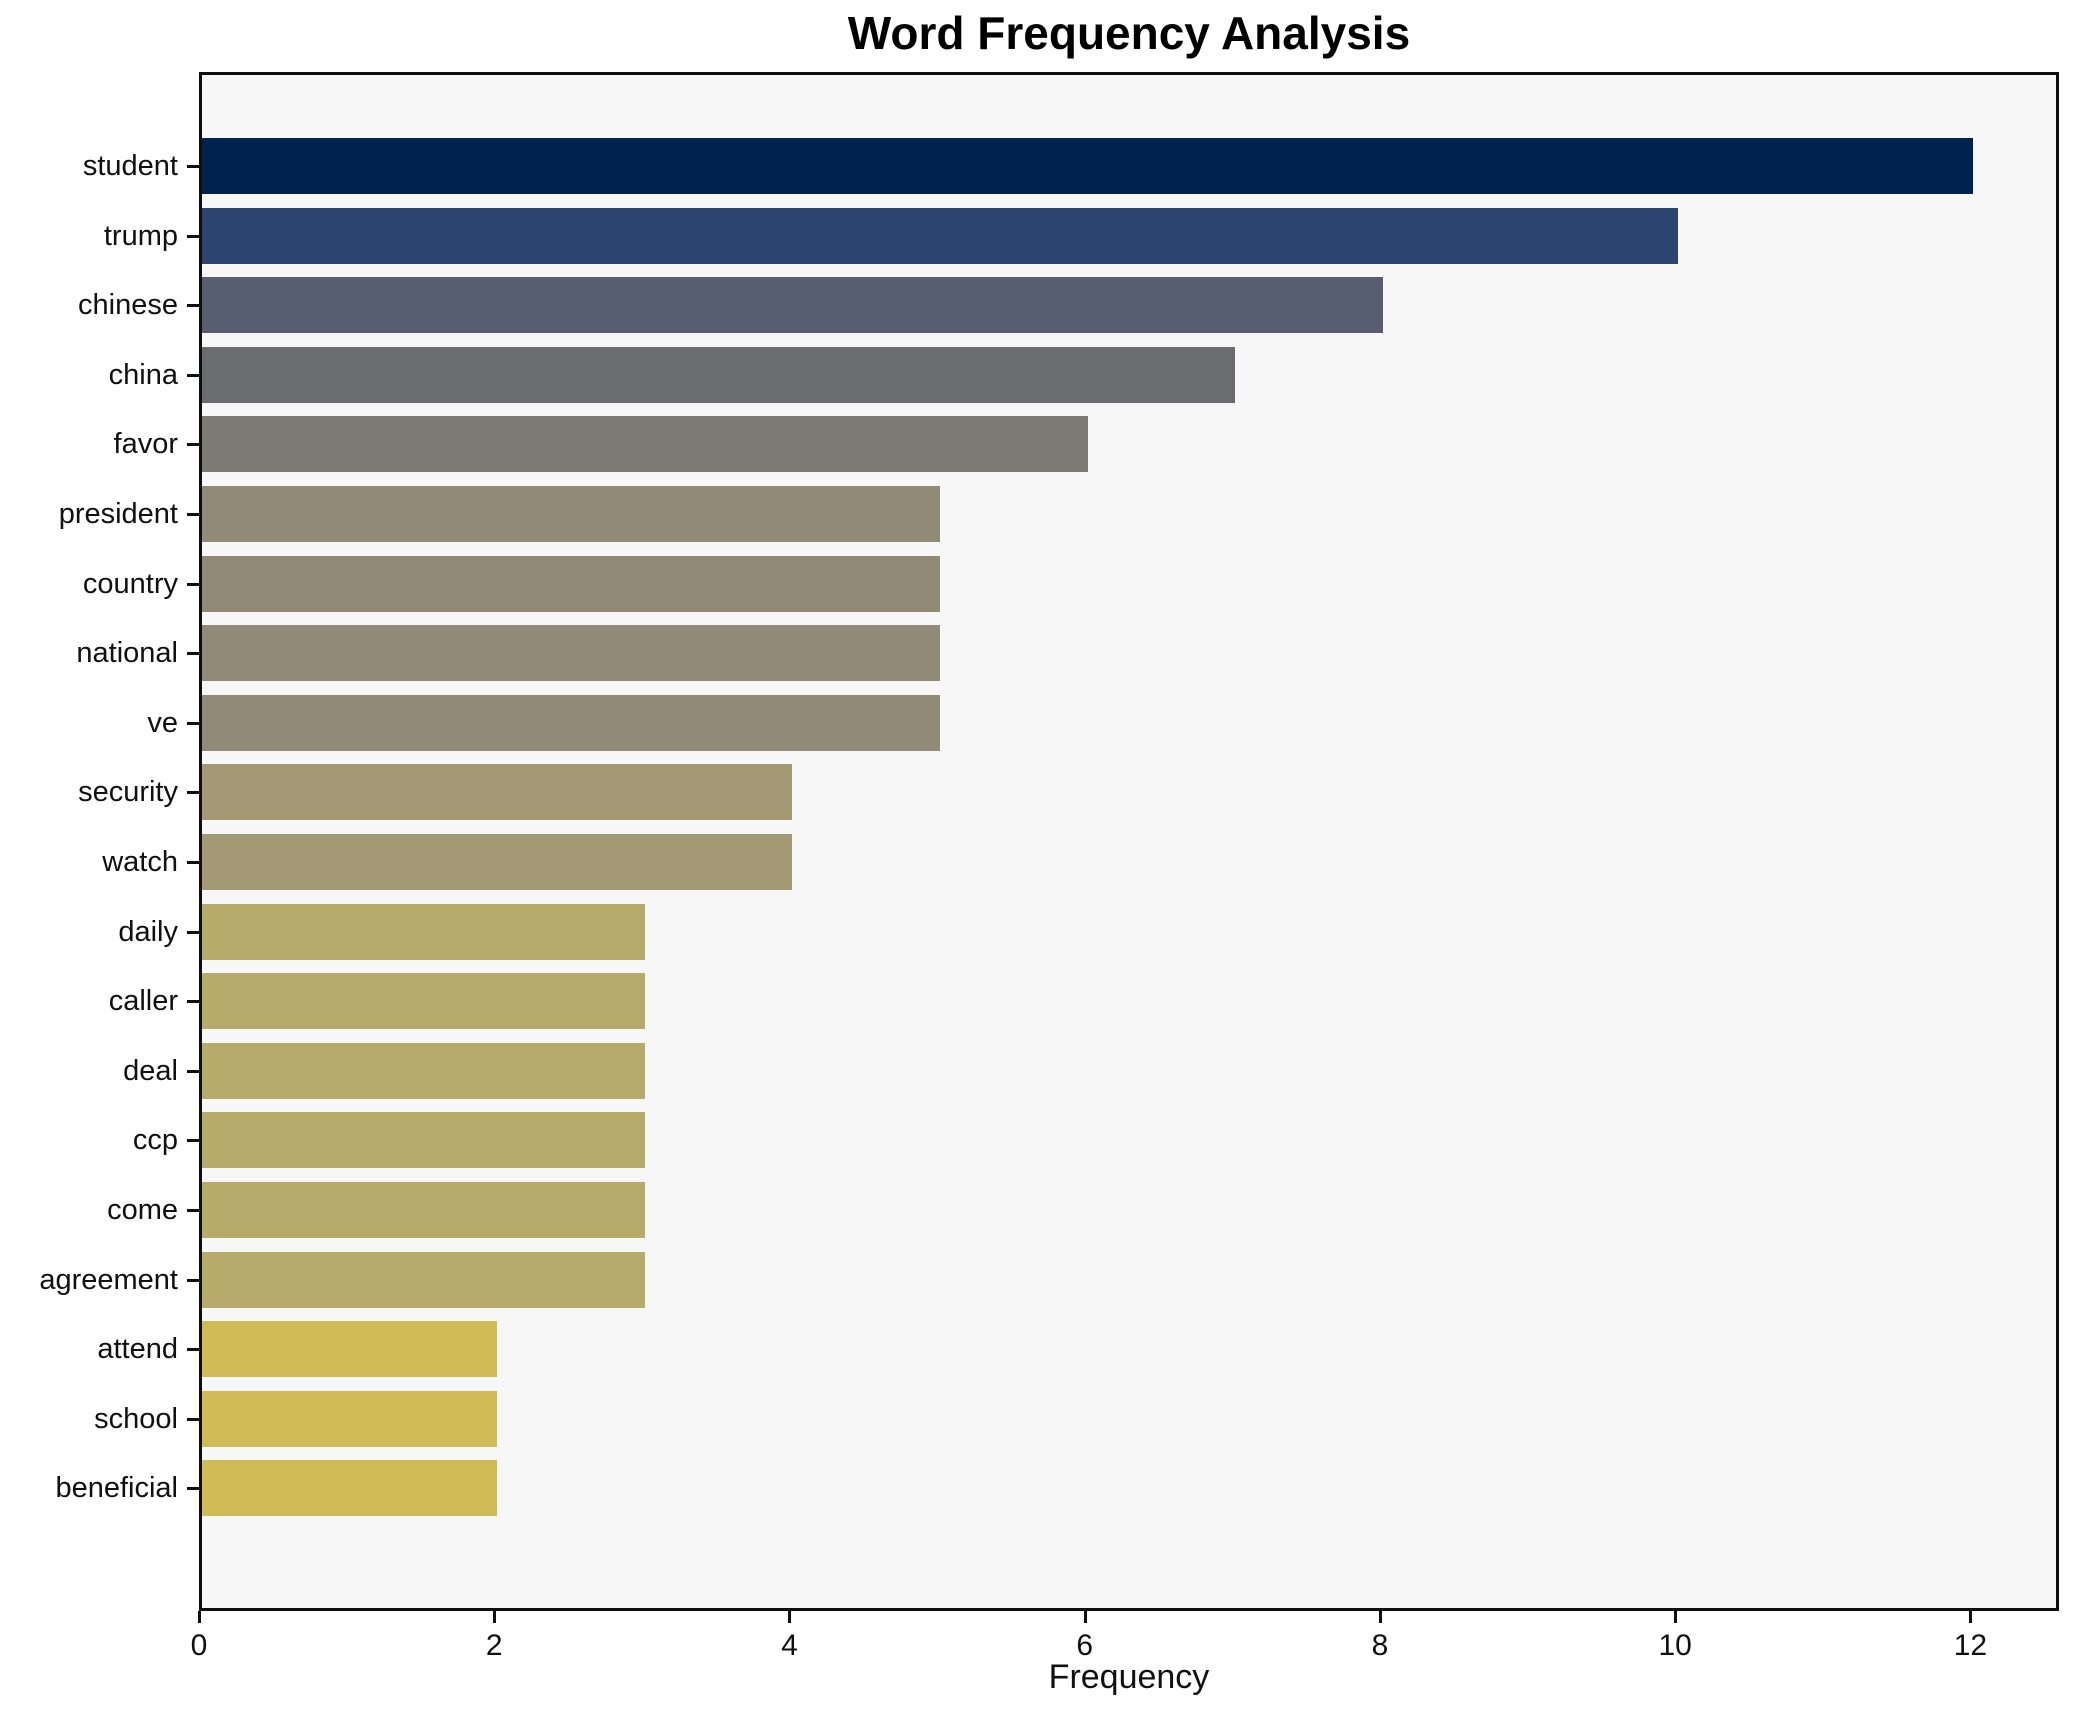 This screenshot has height=1722, width=2079. I want to click on bar-trump, so click(940, 235).